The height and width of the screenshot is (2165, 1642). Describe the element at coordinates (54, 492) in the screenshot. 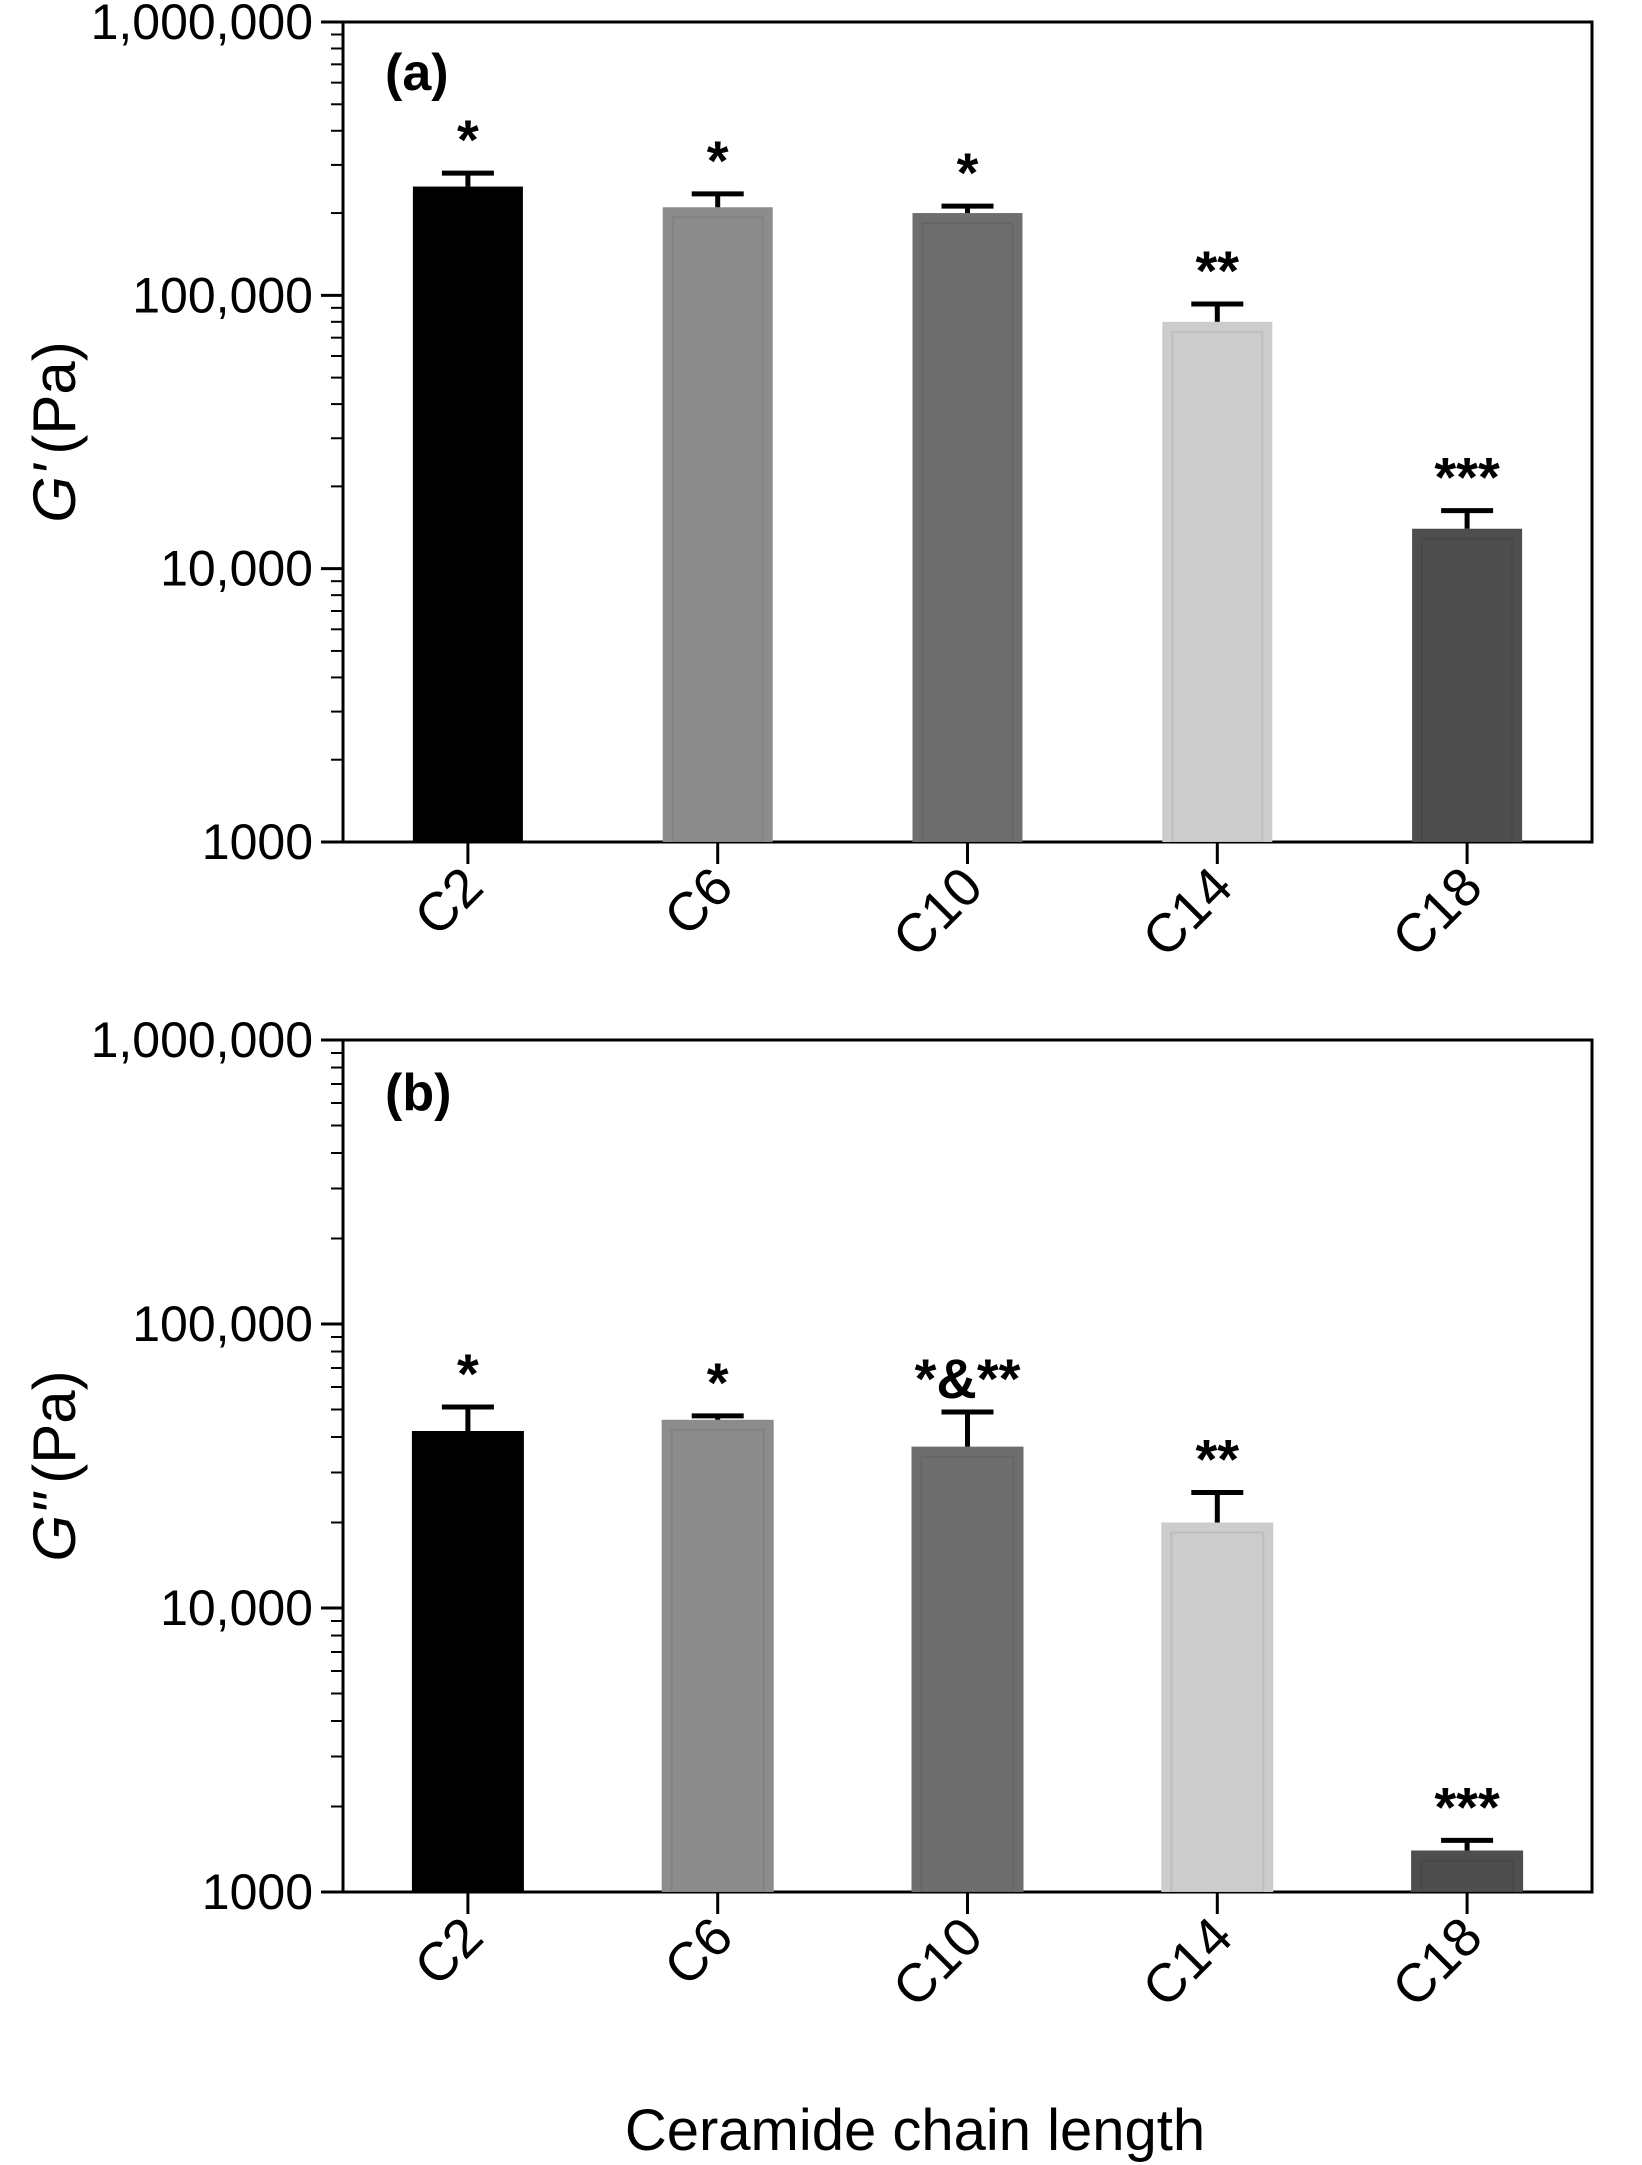

I see `y-axis-symbol: G'` at that location.